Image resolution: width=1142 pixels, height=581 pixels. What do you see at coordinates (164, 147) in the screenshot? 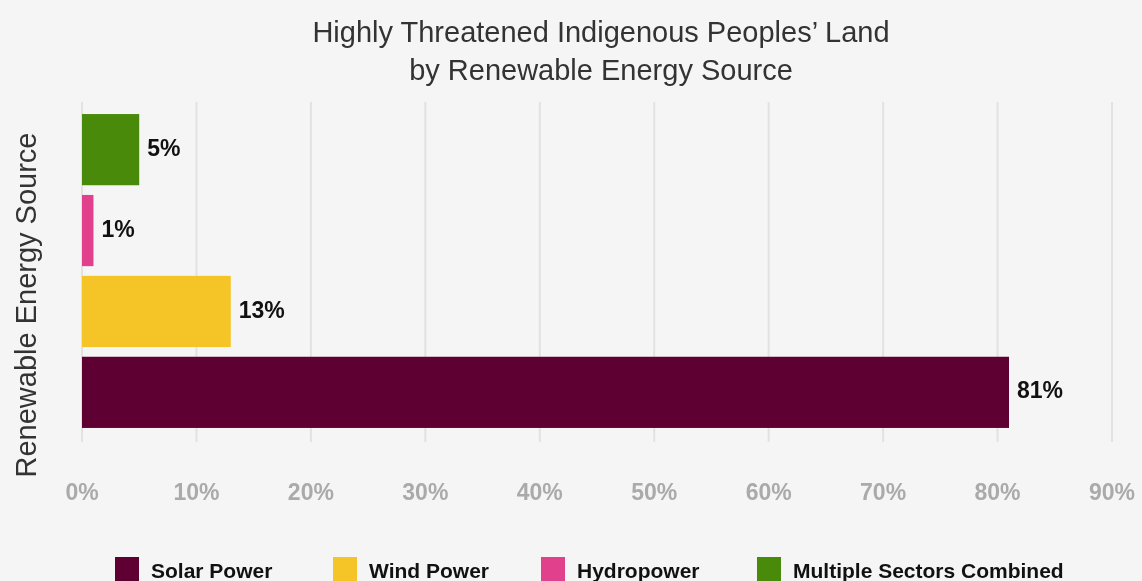
I see `data-label: 5%` at bounding box center [164, 147].